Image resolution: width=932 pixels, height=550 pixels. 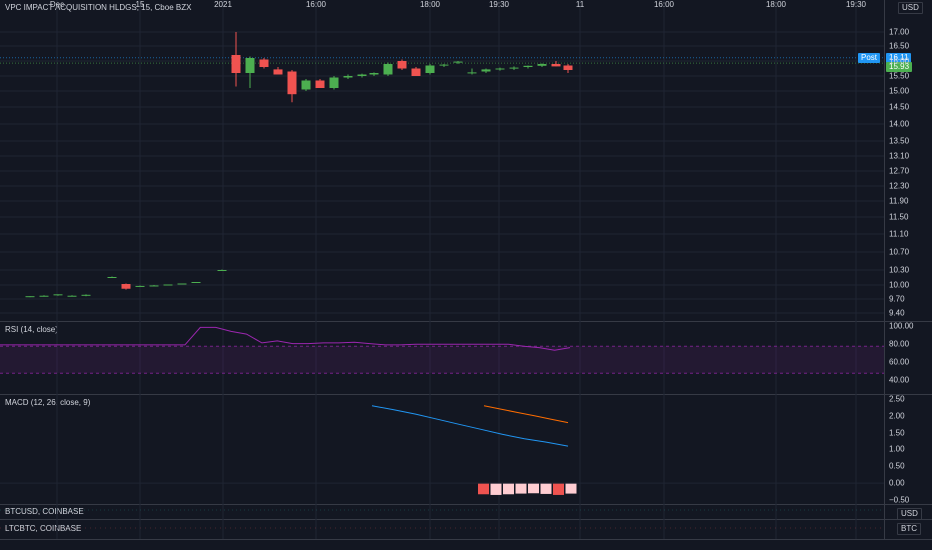 I want to click on rsi-pane: RSI (14, close), so click(x=442, y=358).